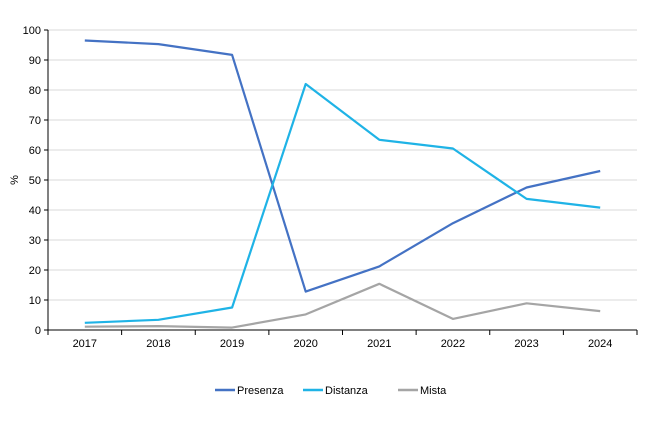 This screenshot has width=650, height=428. Describe the element at coordinates (342, 339) in the screenshot. I see `x-axis: 2017 2018 2019 2020 2021 2022 2023 2024` at that location.